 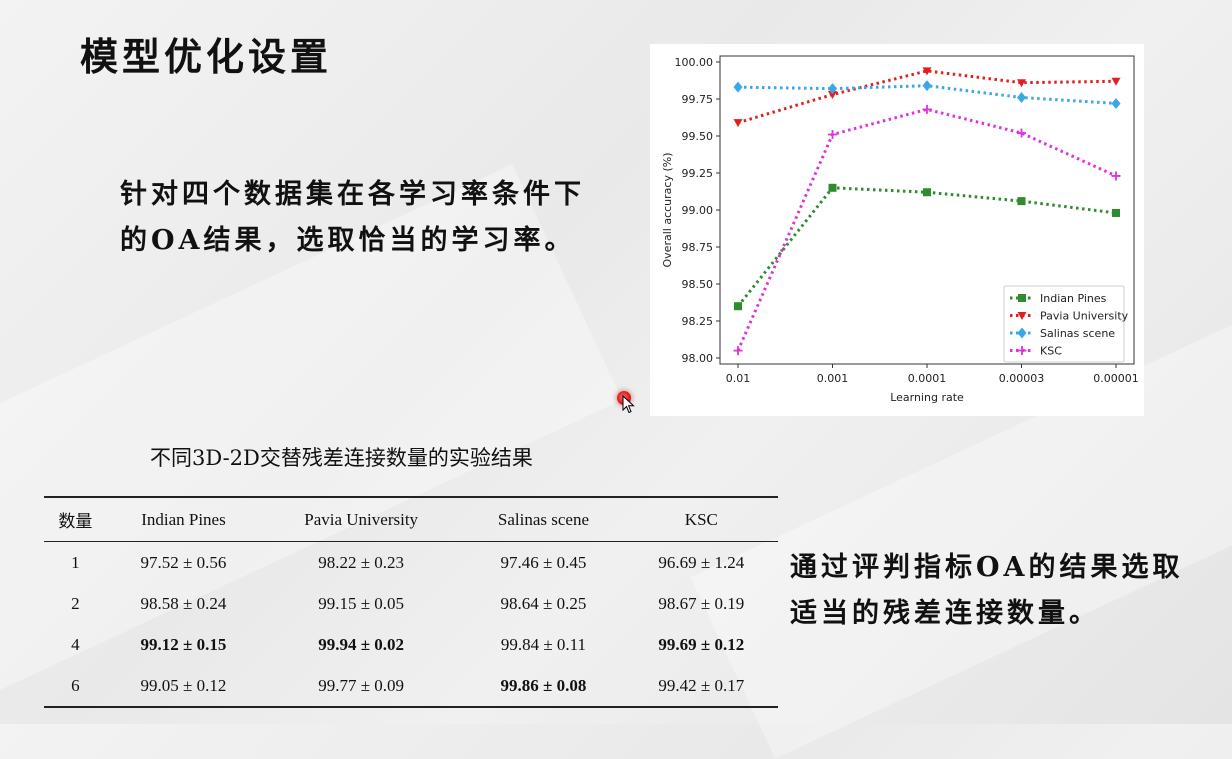 I want to click on table-caption: 不同3D-2D交替残差连接数量的实验结果, so click(x=341, y=458).